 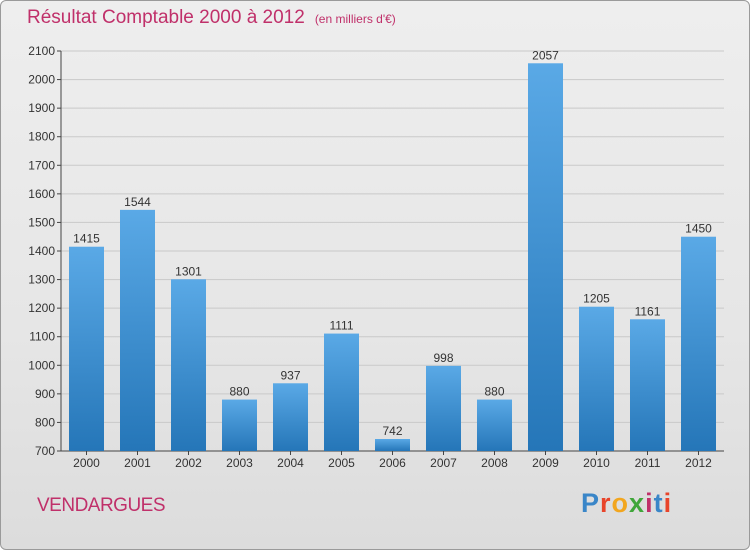 I want to click on y-tick-label: 1000, so click(x=41, y=365).